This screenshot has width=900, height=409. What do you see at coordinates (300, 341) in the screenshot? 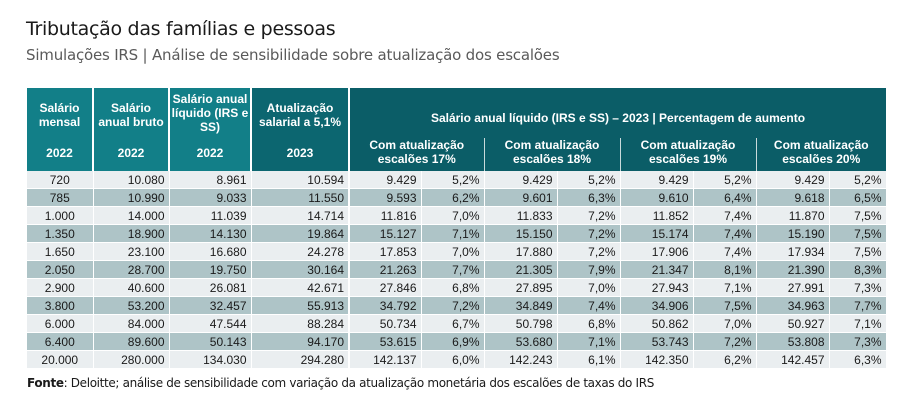
I see `table-cell: 94.170` at bounding box center [300, 341].